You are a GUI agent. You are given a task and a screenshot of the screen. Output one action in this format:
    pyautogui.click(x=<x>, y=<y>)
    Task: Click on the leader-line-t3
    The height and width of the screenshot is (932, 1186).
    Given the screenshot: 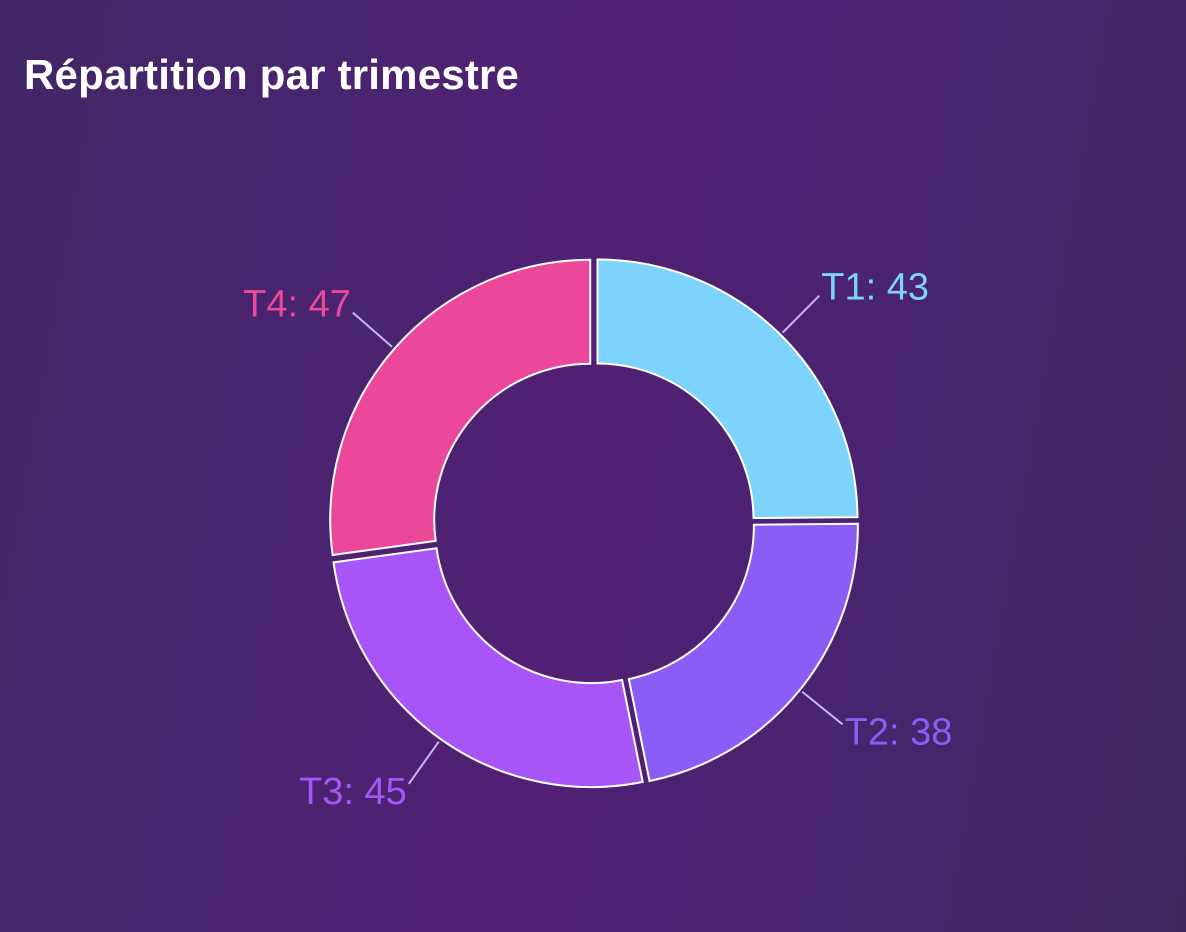 What is the action you would take?
    pyautogui.click(x=423, y=762)
    